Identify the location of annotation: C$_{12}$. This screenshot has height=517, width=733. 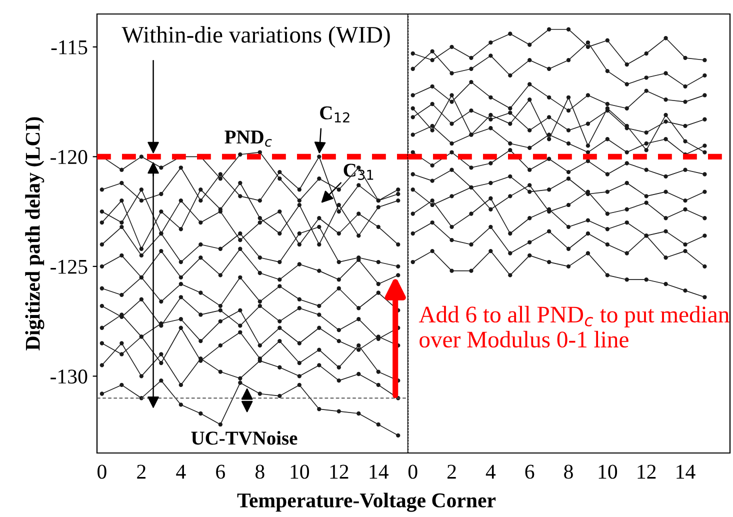
(335, 114).